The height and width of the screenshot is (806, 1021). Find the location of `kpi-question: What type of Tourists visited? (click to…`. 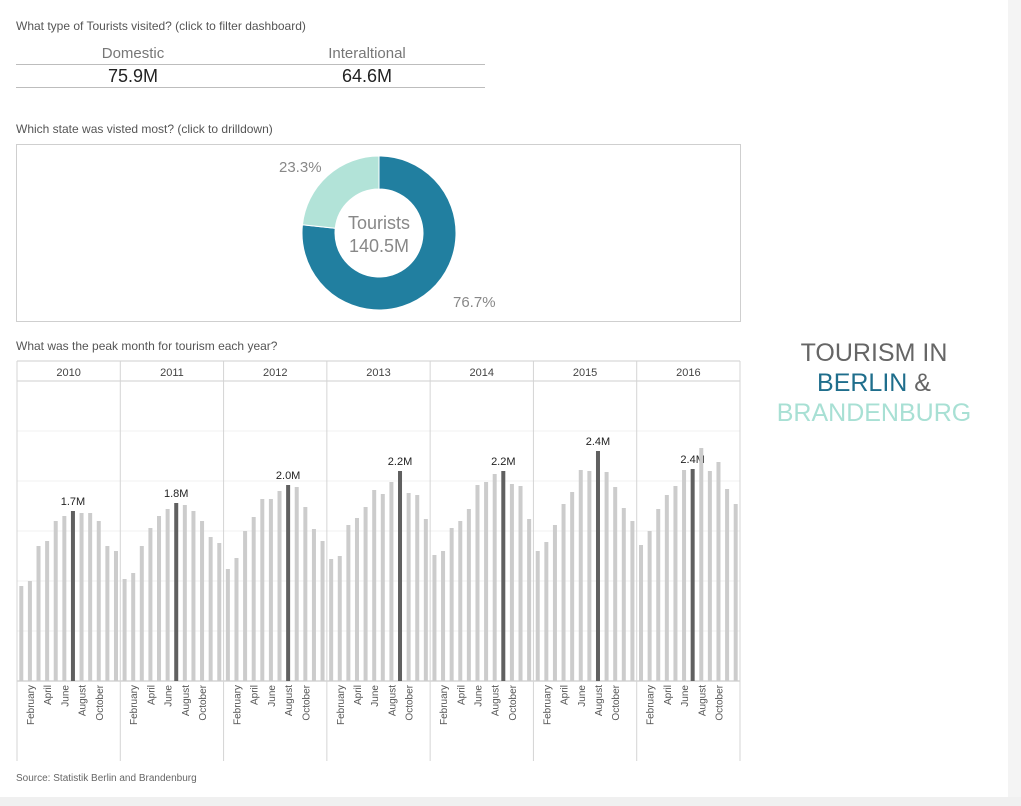

kpi-question: What type of Tourists visited? (click to… is located at coordinates (161, 26).